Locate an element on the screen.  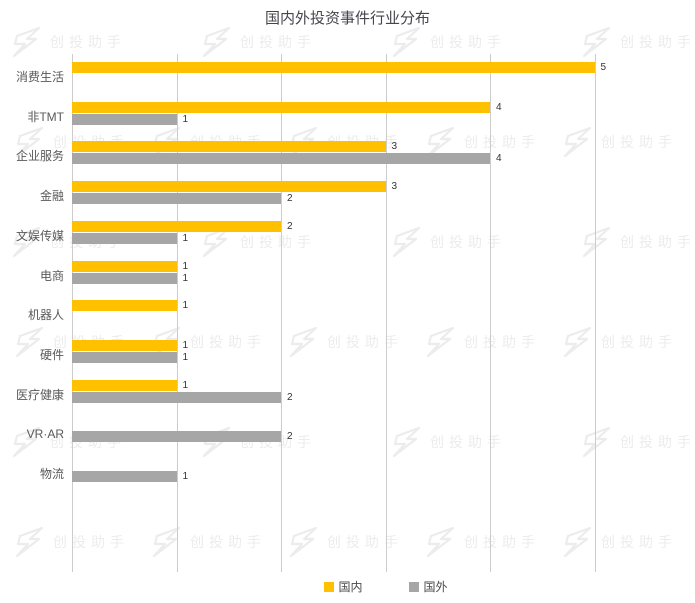
category-label: 非TMT is located at coordinates (45, 116).